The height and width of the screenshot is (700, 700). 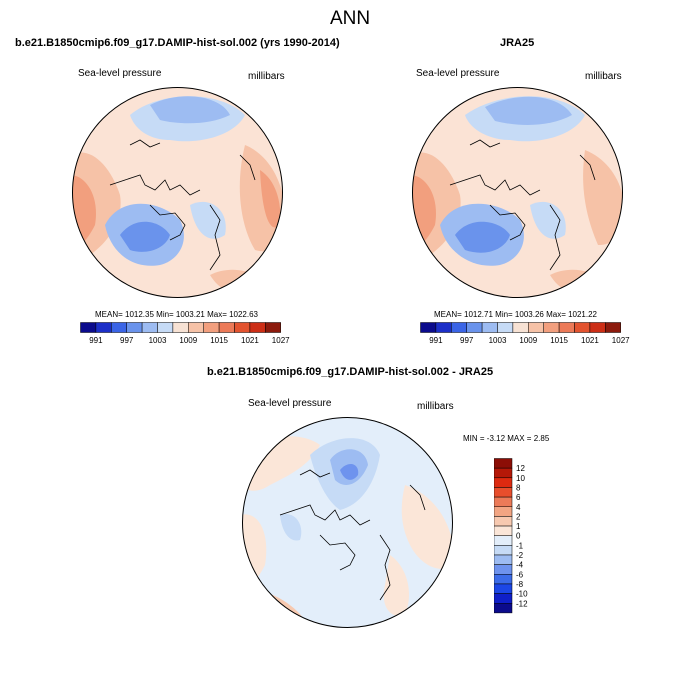 What do you see at coordinates (185, 333) in the screenshot?
I see `panel1-colorbar: 991997100310091015102110271033` at bounding box center [185, 333].